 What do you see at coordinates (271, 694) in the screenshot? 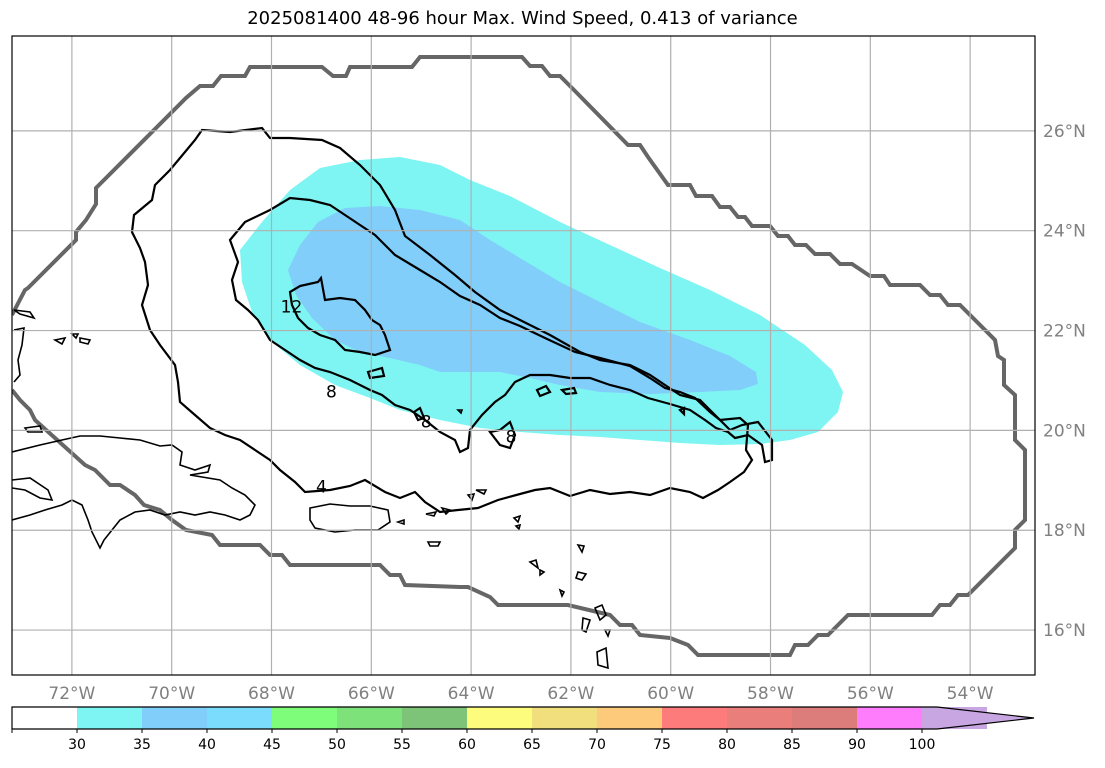
I see `lon-tick-label: 68°W` at bounding box center [271, 694].